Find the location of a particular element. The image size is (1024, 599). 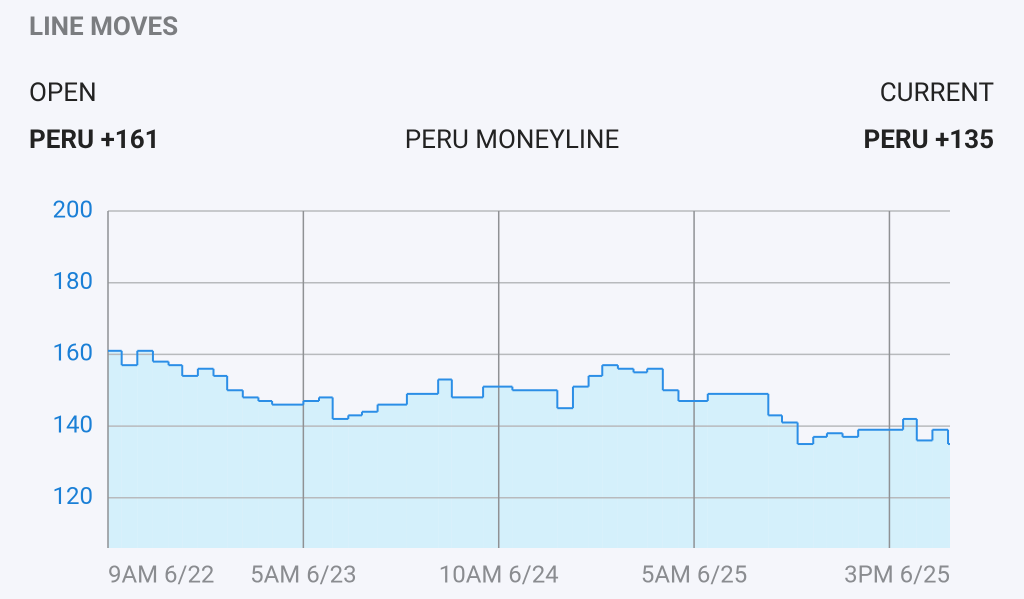

open-label: OPEN is located at coordinates (63, 93).